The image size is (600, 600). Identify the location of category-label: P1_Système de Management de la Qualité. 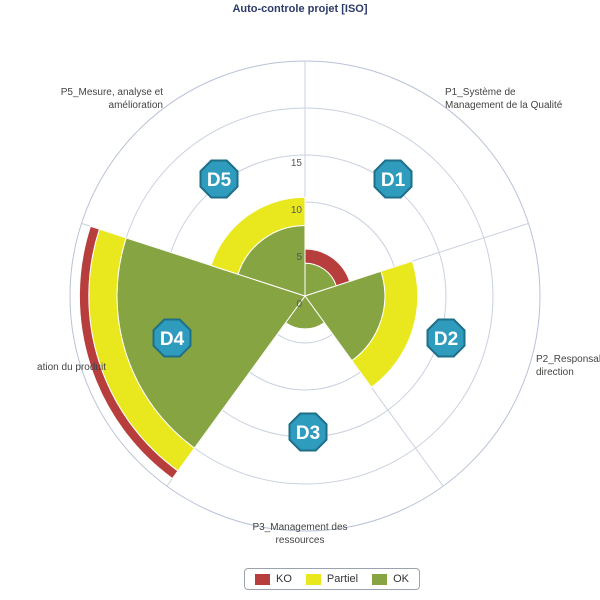
(504, 99).